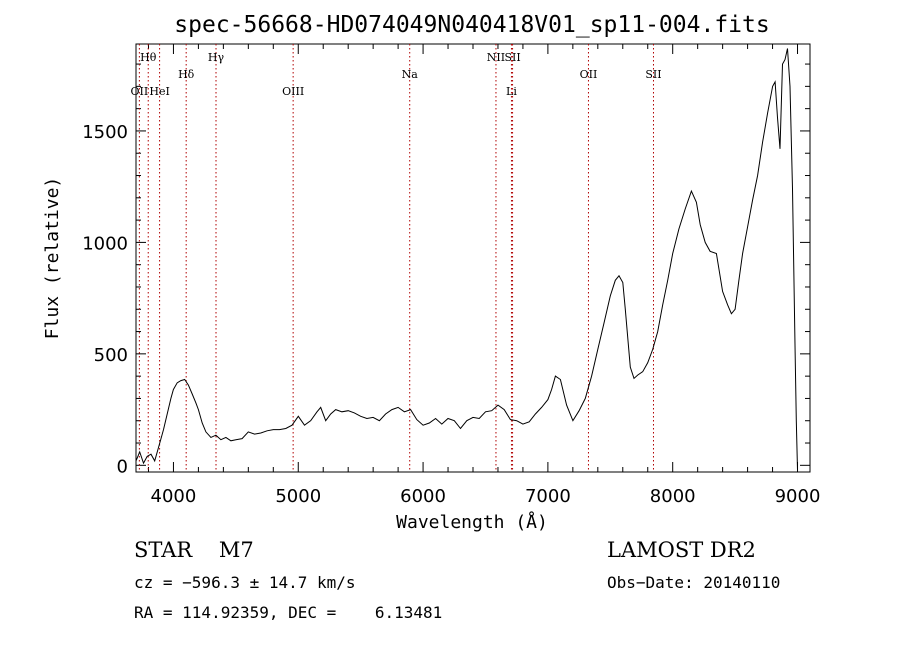  I want to click on x-tick-label: 5000, so click(298, 496).